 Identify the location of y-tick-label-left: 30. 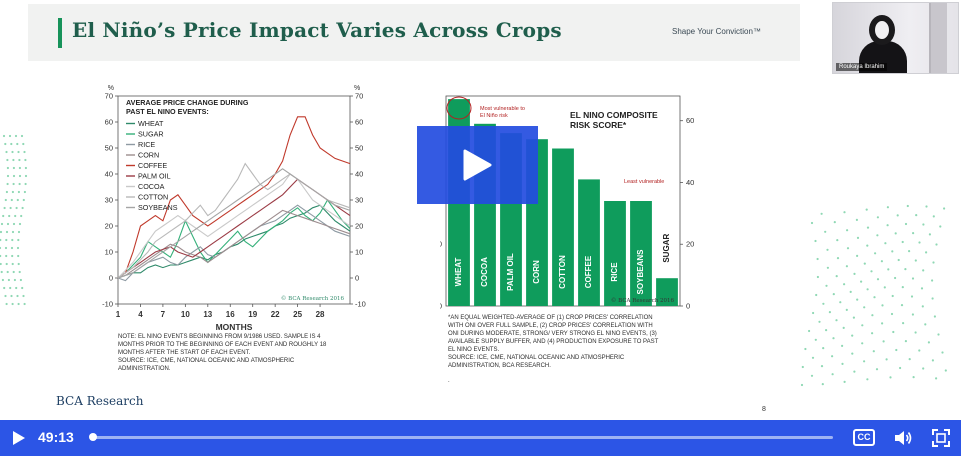
(109, 200).